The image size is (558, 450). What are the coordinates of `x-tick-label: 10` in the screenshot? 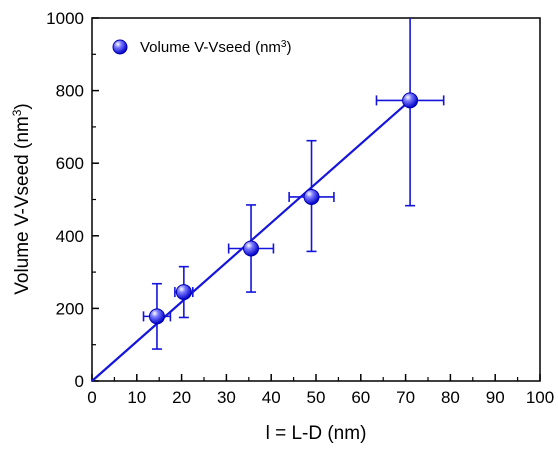 It's located at (136, 397).